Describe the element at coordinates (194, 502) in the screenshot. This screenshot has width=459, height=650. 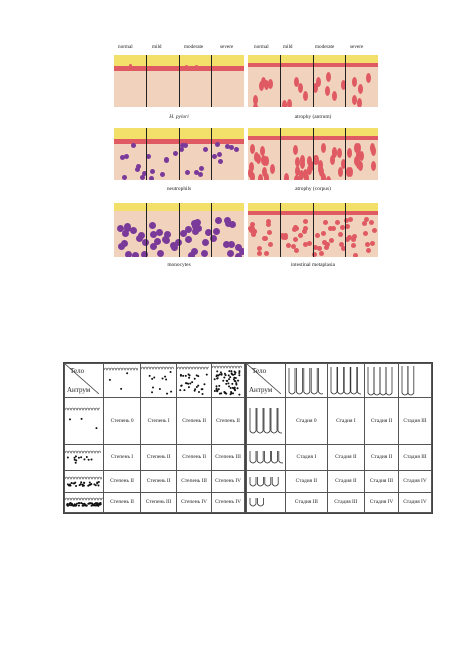
I see `grade-cell: Степень IV` at that location.